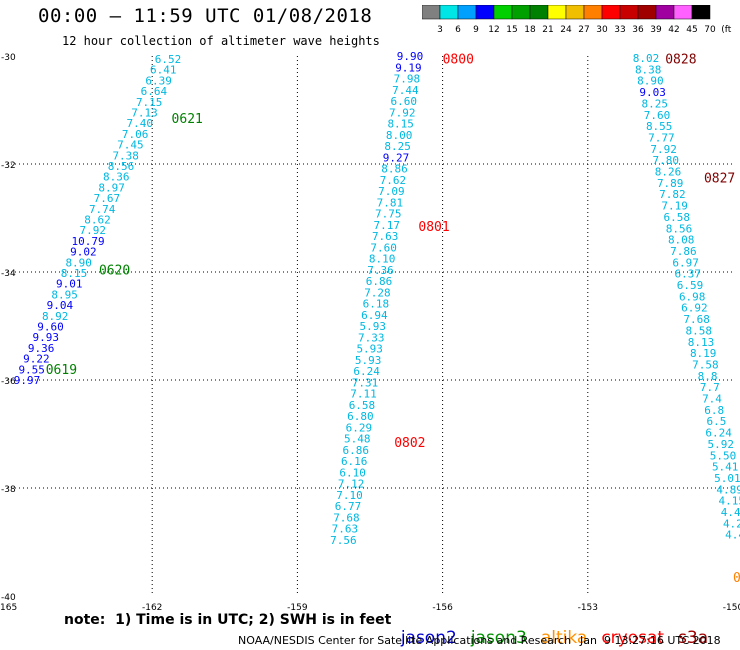 This screenshot has height=650, width=740. What do you see at coordinates (619, 30) in the screenshot?
I see `colorbar-tick-label: 33` at bounding box center [619, 30].